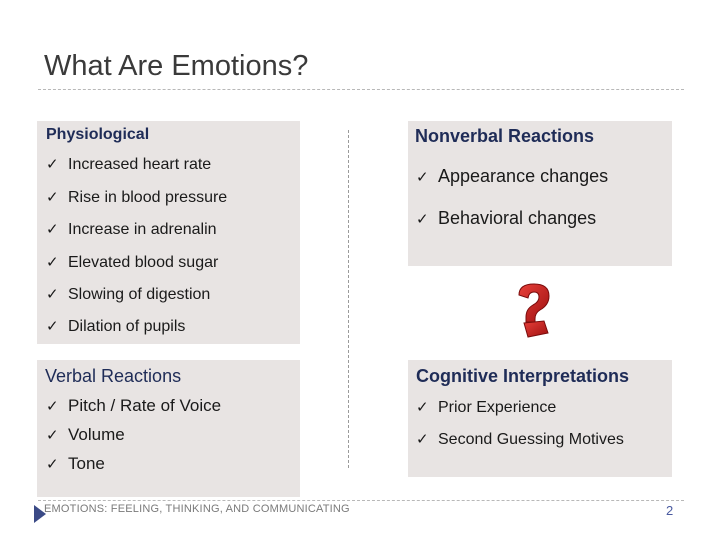 This screenshot has width=720, height=540. I want to click on nonverbal-heading: Nonverbal Reactions, so click(505, 136).